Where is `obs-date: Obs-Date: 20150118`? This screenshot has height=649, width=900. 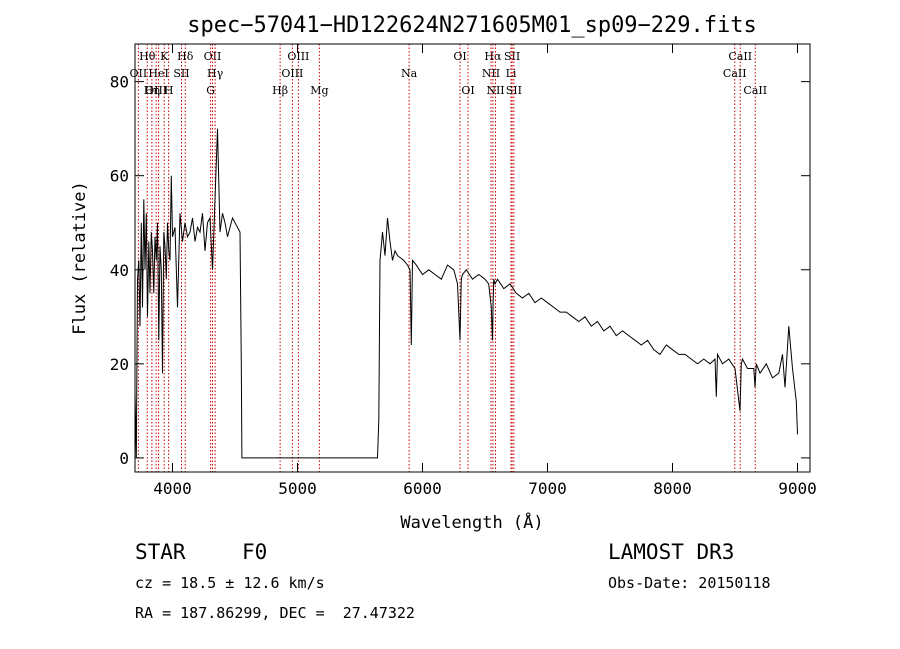 obs-date: Obs-Date: 20150118 is located at coordinates (689, 583).